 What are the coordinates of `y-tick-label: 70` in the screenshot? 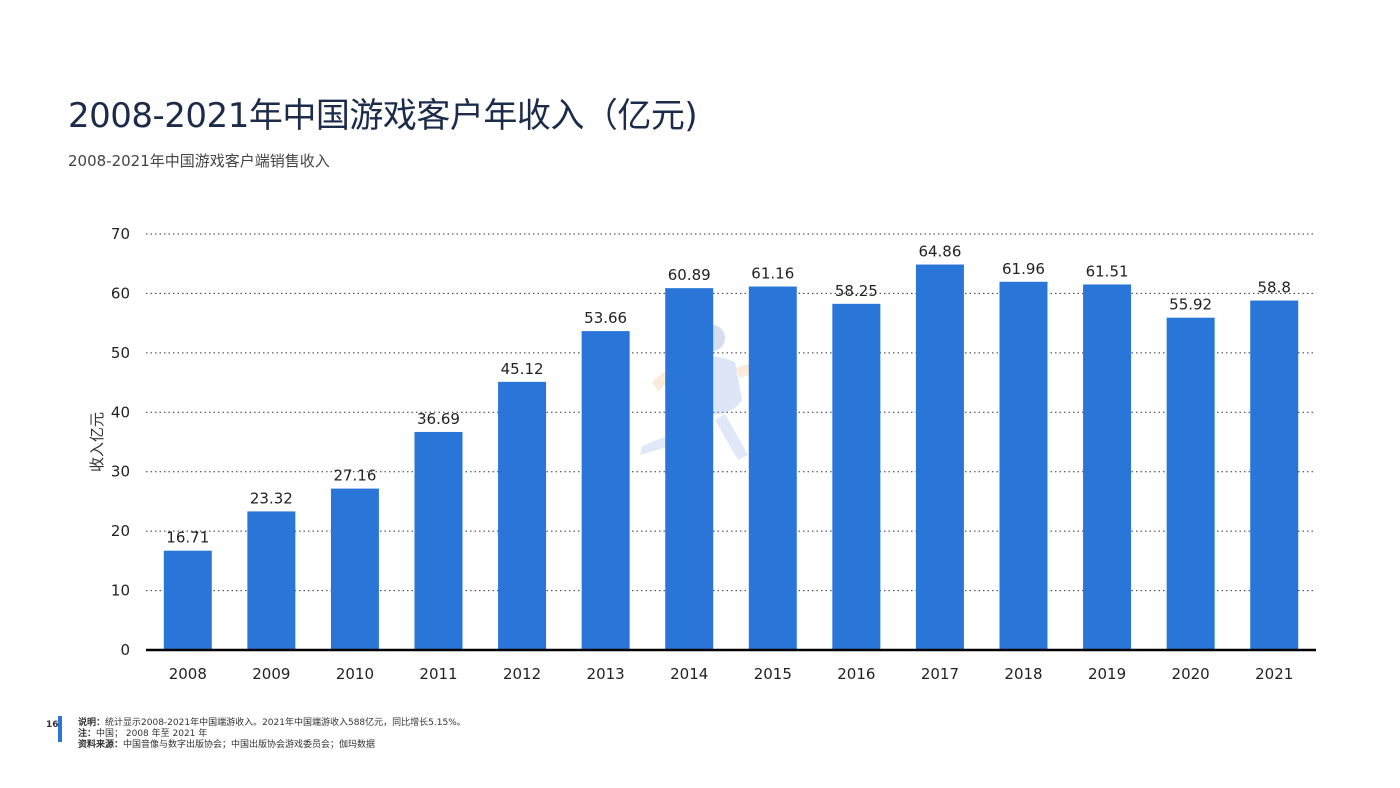 It's located at (120, 234).